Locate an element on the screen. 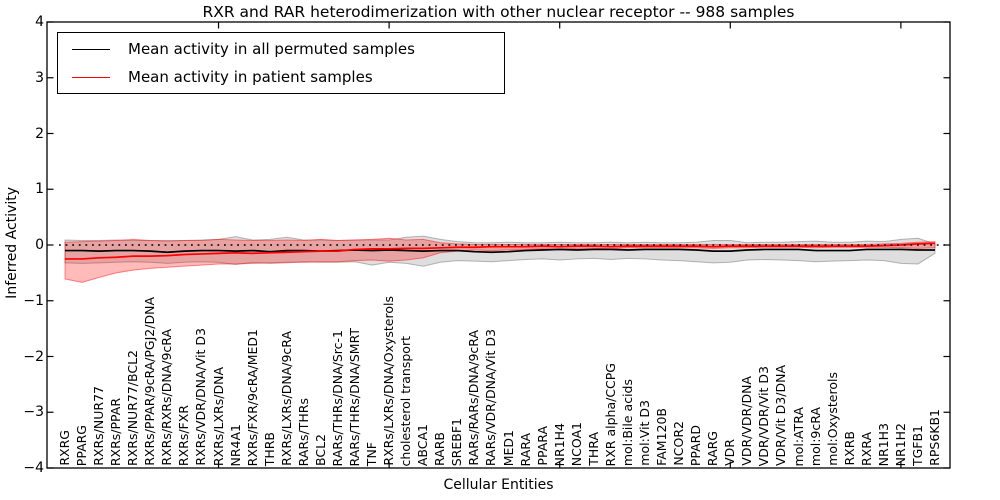 The height and width of the screenshot is (500, 1000). patient-band is located at coordinates (500, 260).